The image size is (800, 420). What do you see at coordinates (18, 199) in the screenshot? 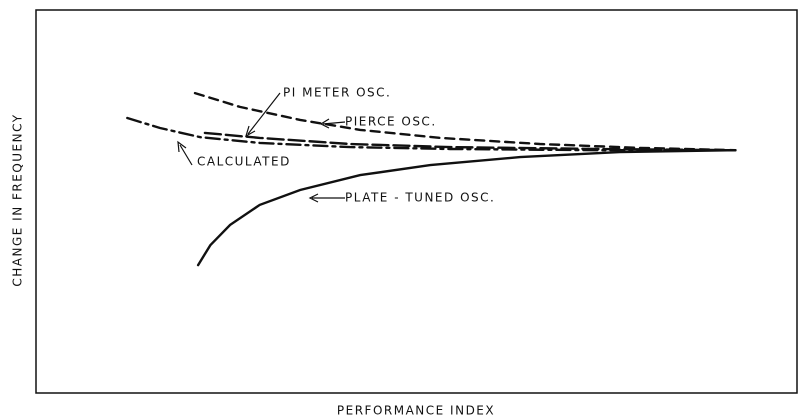
I see `y-axis-label: CHANGE IN FREQUENCY` at bounding box center [18, 199].